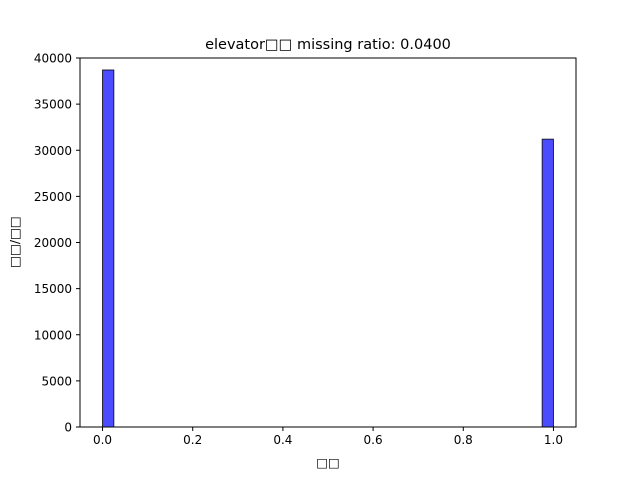  Describe the element at coordinates (68, 428) in the screenshot. I see `y-tick-label: 0` at that location.